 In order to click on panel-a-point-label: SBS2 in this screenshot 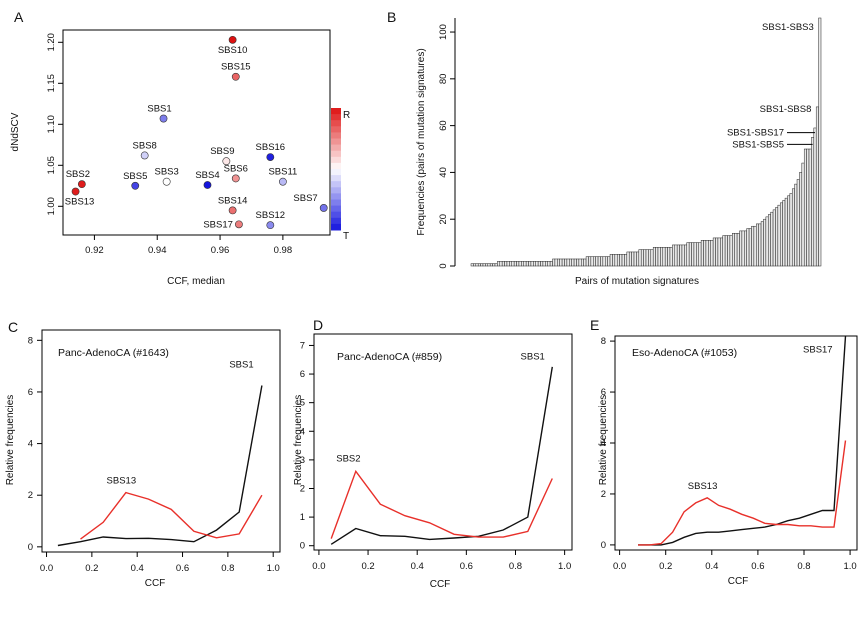, I will do `click(78, 174)`.